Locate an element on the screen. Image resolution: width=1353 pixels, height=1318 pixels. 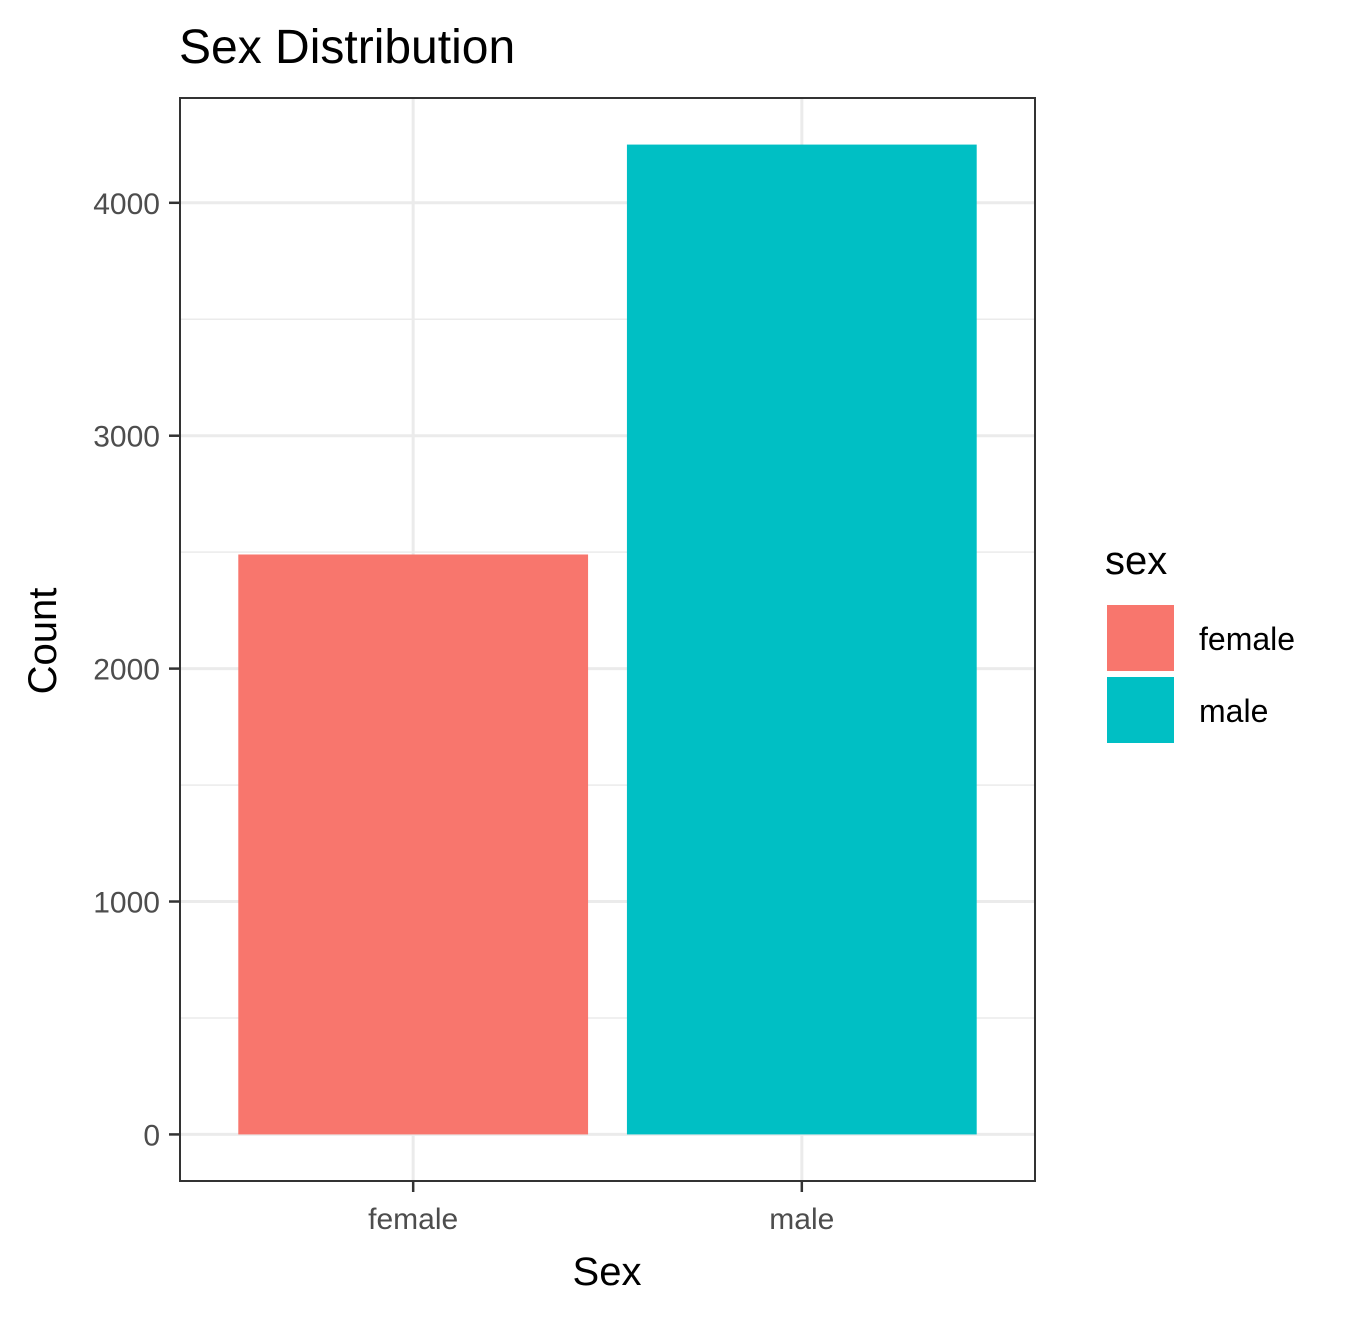
legend-key-female is located at coordinates (1140, 638).